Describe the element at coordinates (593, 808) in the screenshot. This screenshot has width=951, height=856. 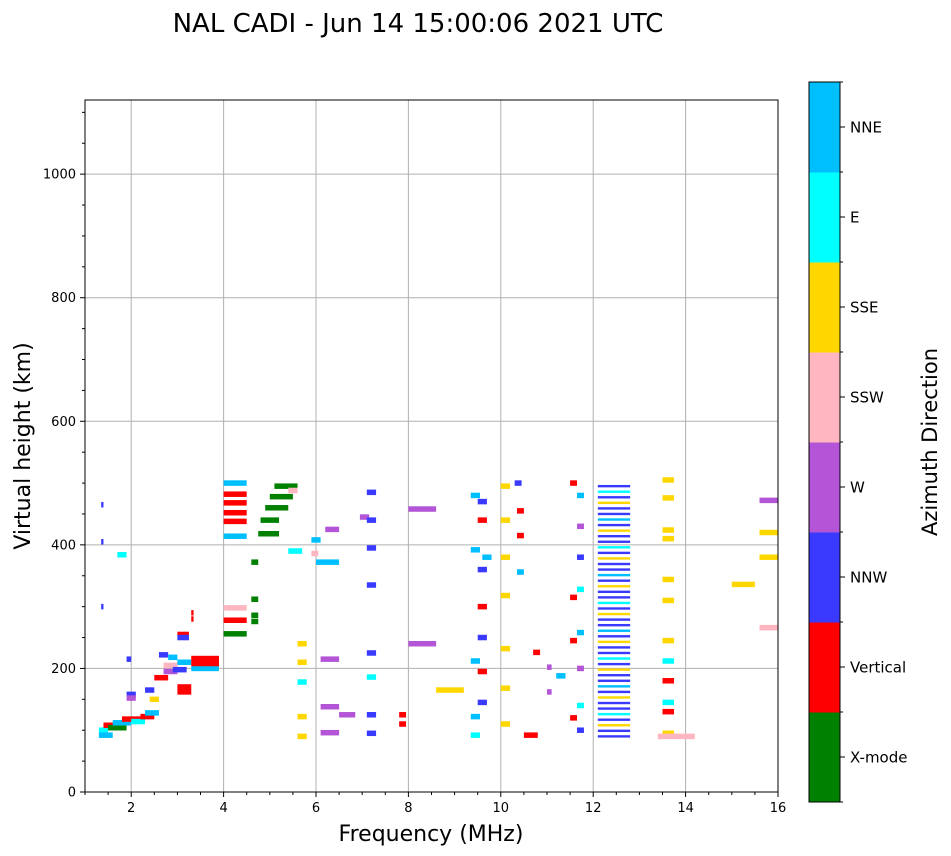
I see `x-tick-label: 12` at that location.